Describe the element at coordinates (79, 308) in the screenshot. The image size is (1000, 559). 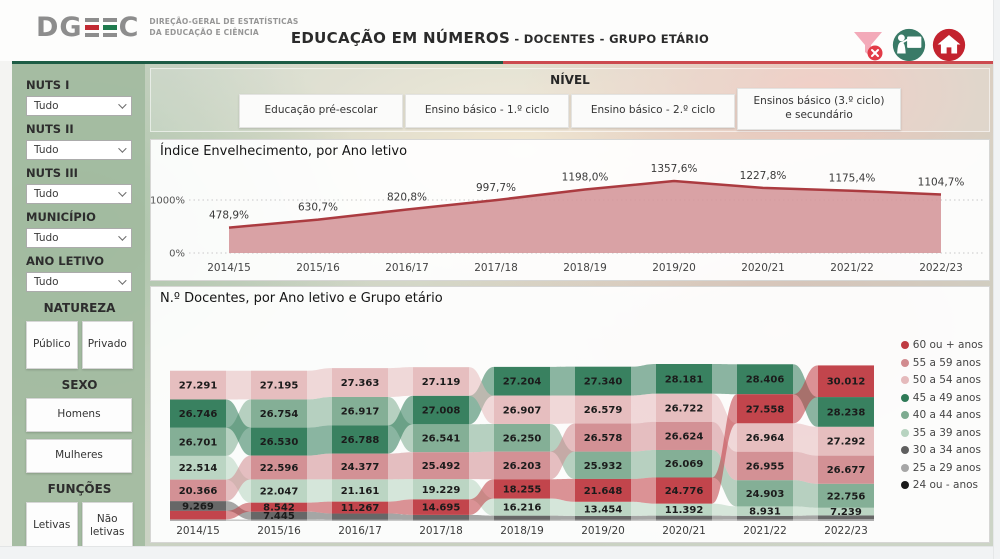
I see `natureza-label: NATUREZA` at that location.